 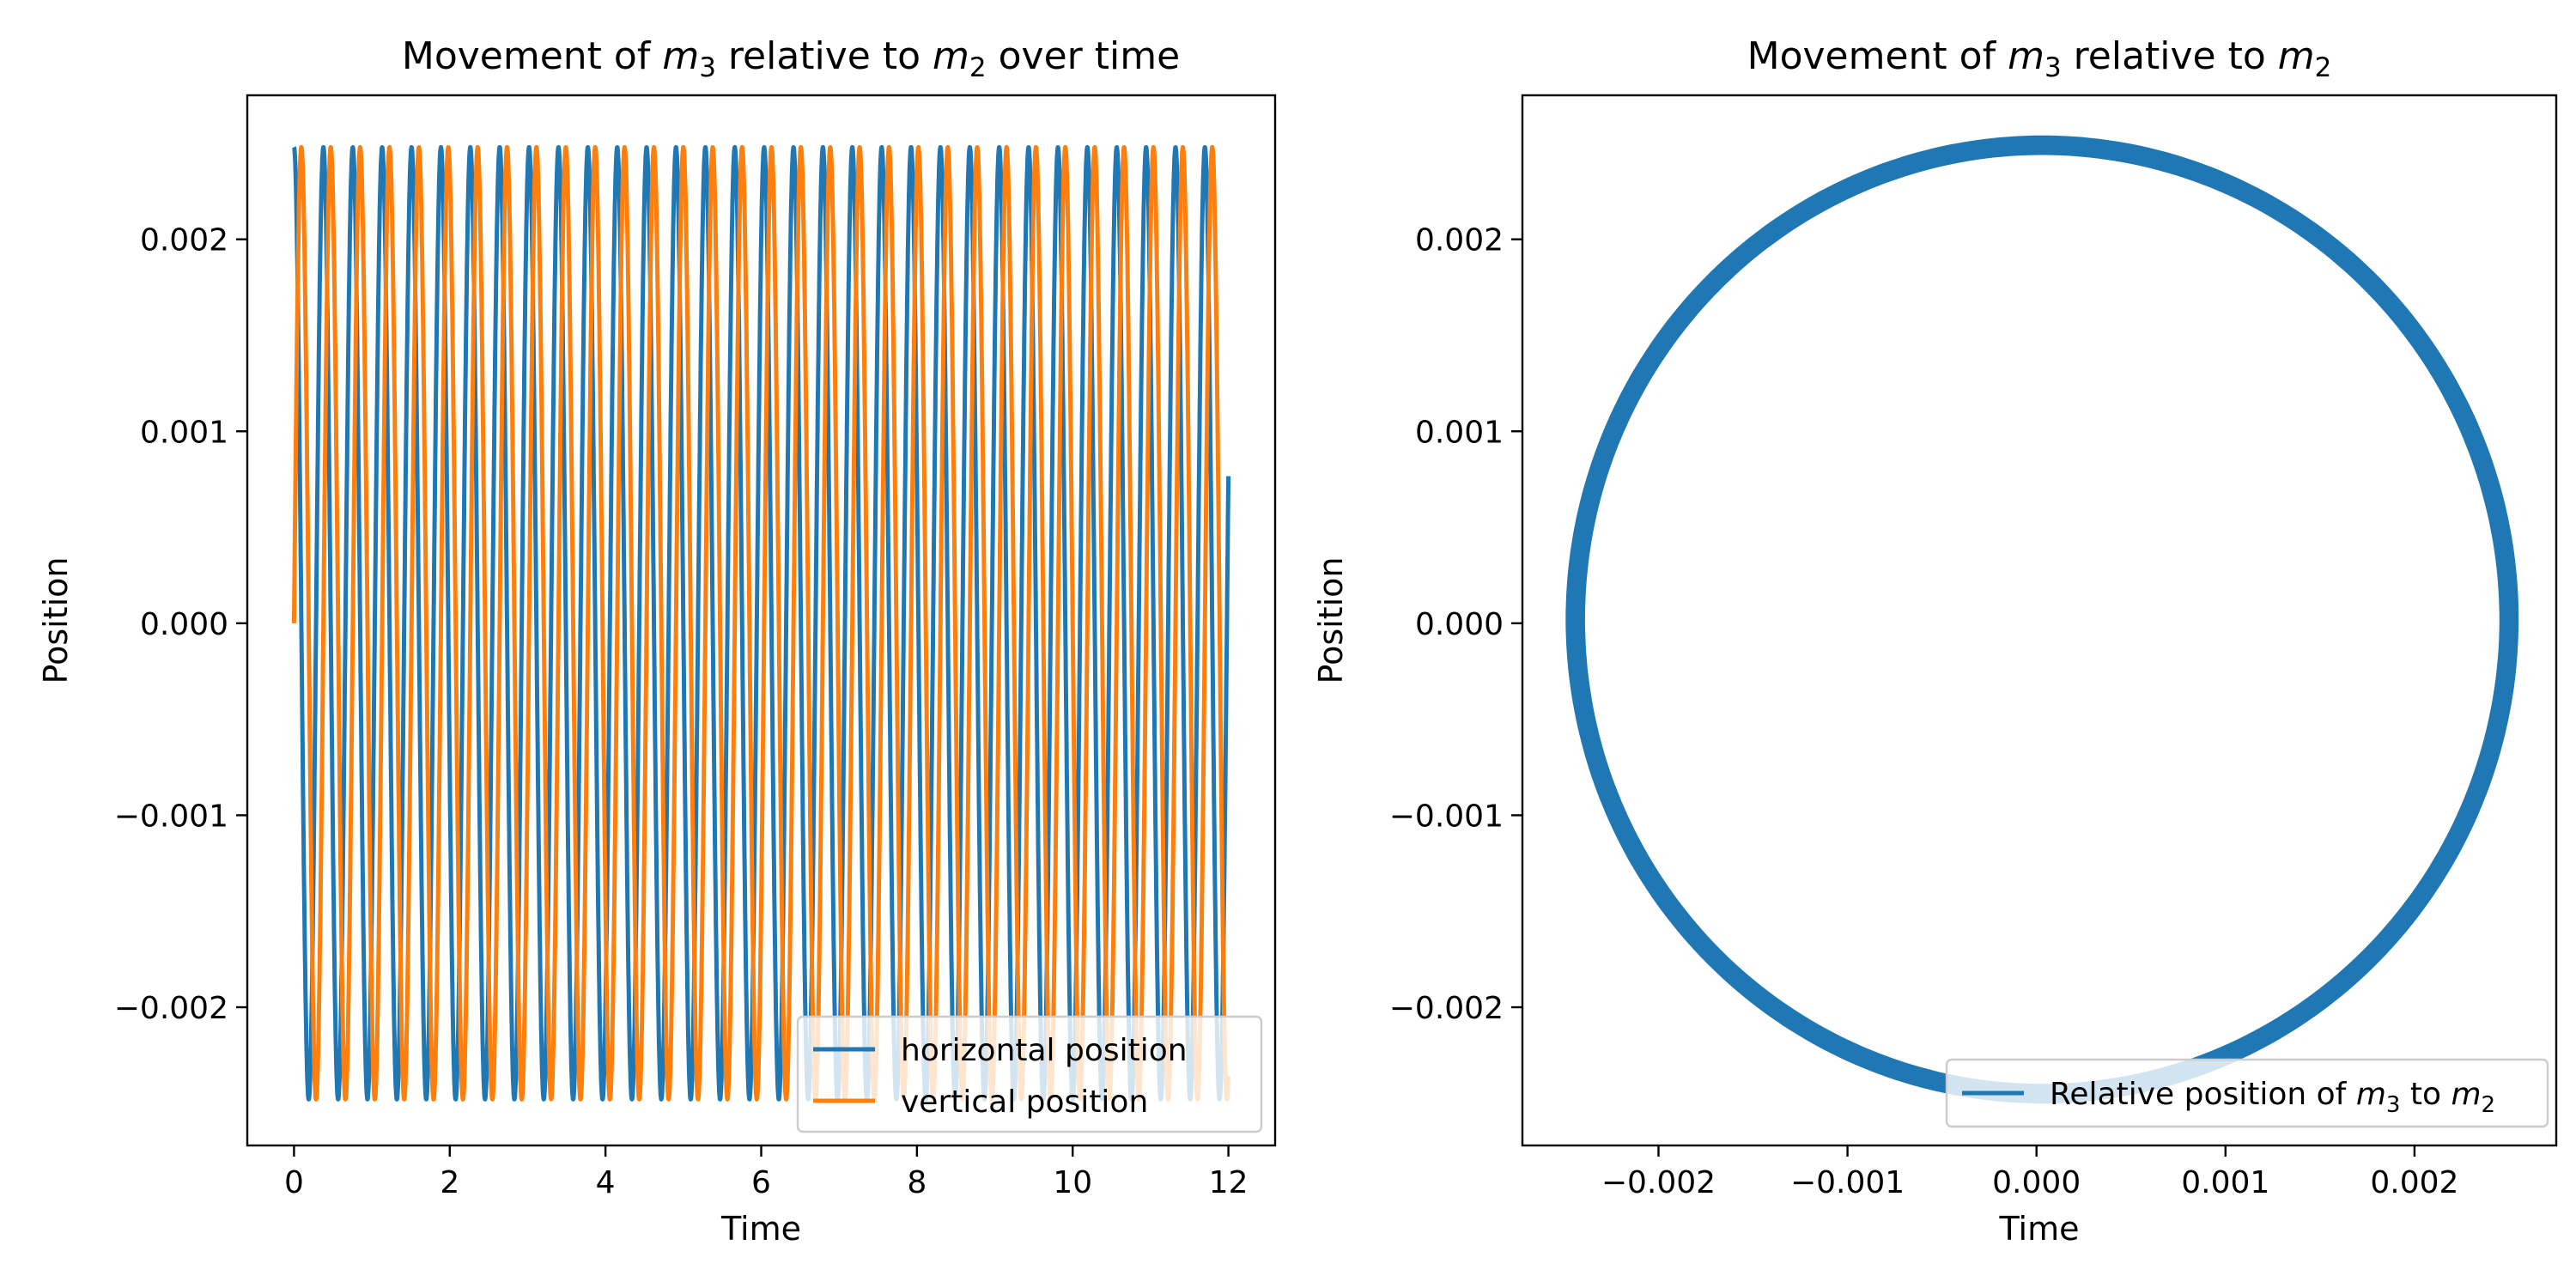 What do you see at coordinates (2040, 59) in the screenshot?
I see `chart-title: Movement of m3 relative to m2` at bounding box center [2040, 59].